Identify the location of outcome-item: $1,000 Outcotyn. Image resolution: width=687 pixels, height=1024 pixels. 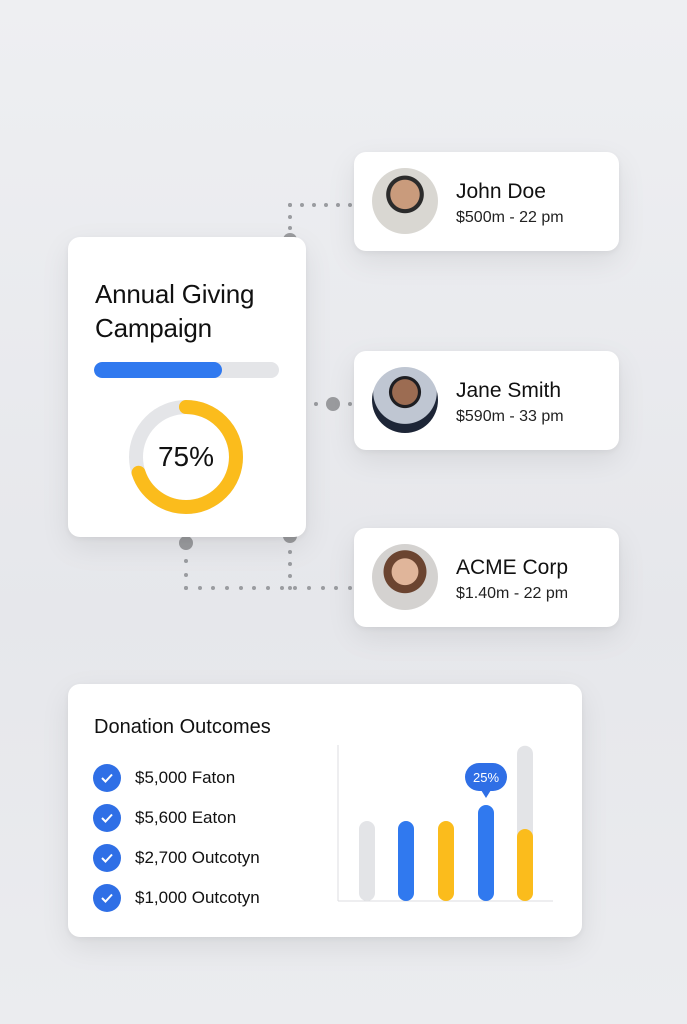
(176, 898).